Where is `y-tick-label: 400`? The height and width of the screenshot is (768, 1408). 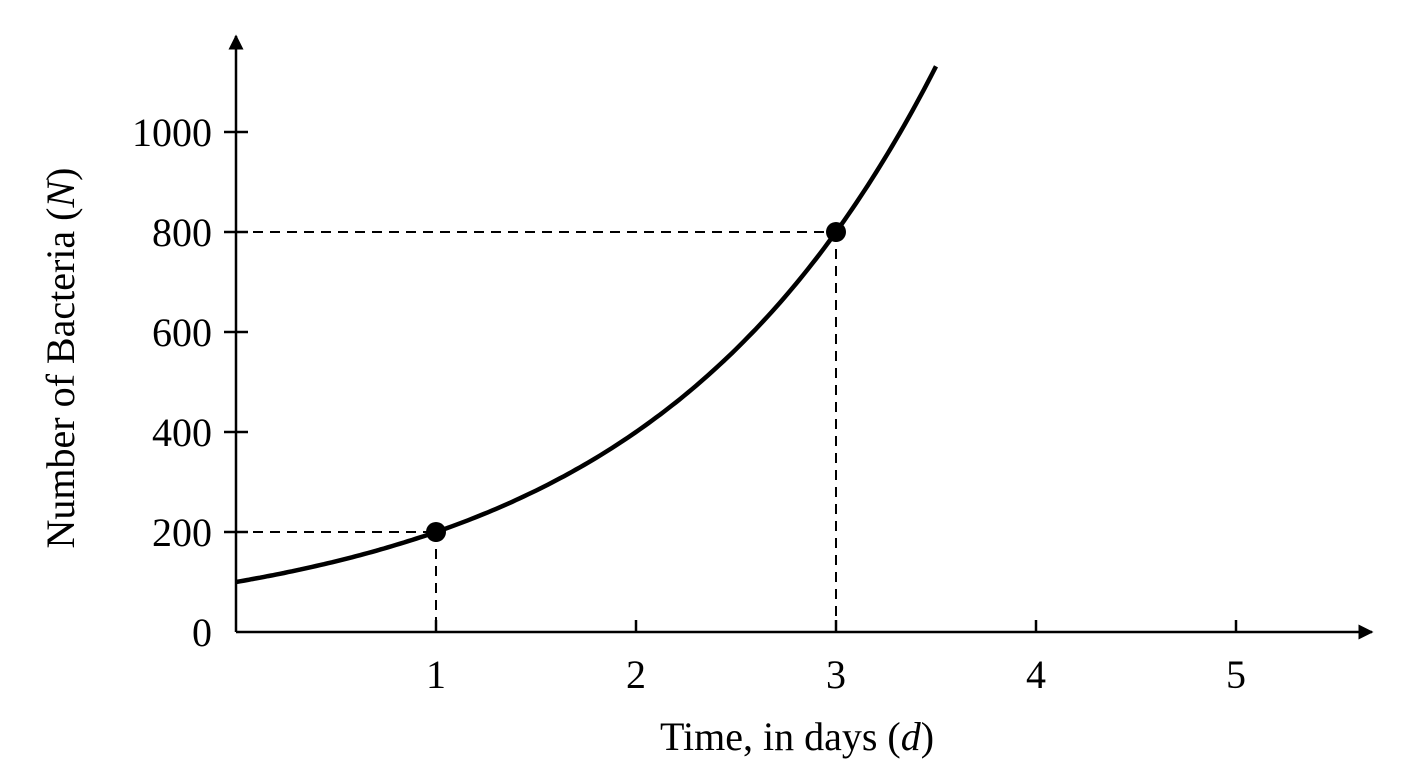 y-tick-label: 400 is located at coordinates (182, 432).